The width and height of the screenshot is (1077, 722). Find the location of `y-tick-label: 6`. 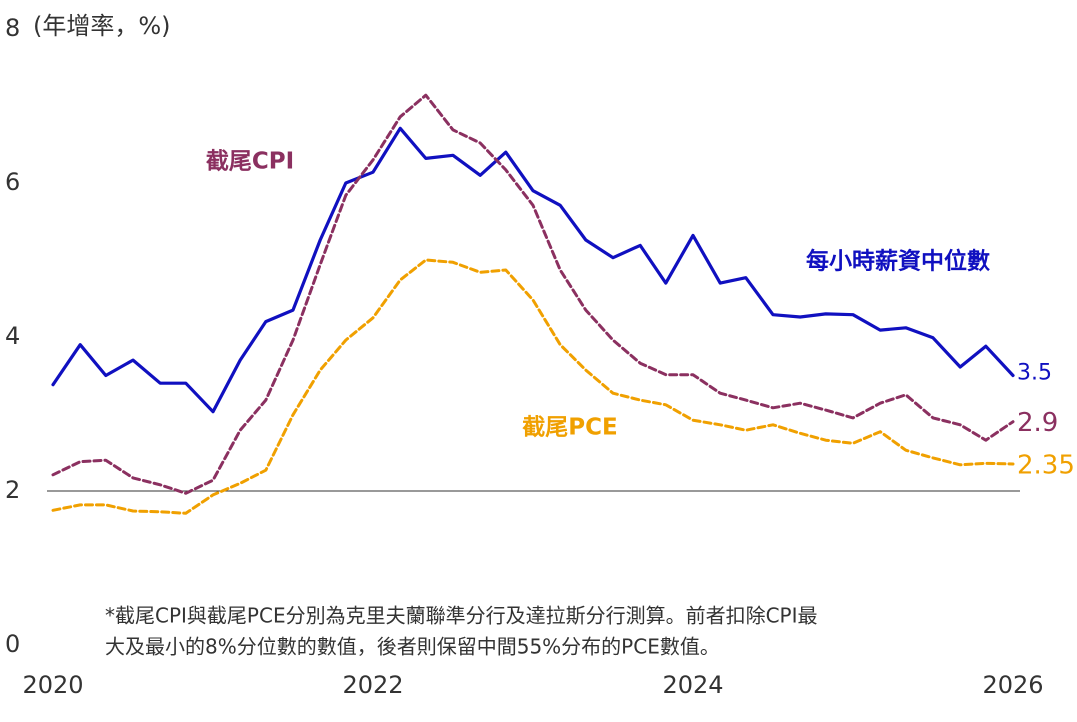

y-tick-label: 6 is located at coordinates (12, 182).